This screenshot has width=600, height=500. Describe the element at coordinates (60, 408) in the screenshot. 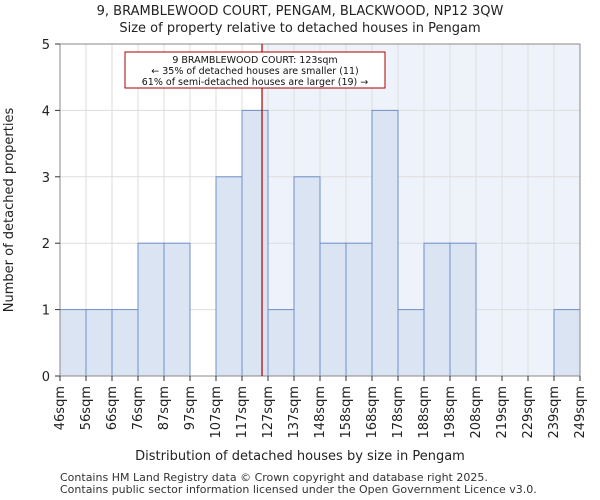

I see `x-tick-label: 46sqm` at that location.